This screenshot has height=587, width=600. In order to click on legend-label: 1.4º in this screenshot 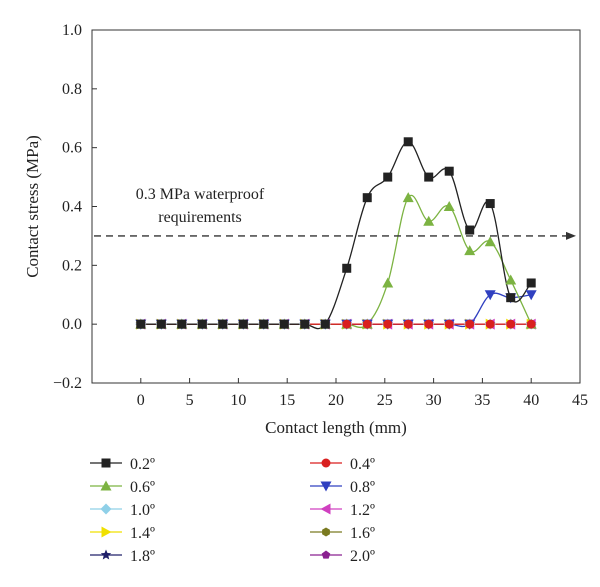, I will do `click(142, 533)`.